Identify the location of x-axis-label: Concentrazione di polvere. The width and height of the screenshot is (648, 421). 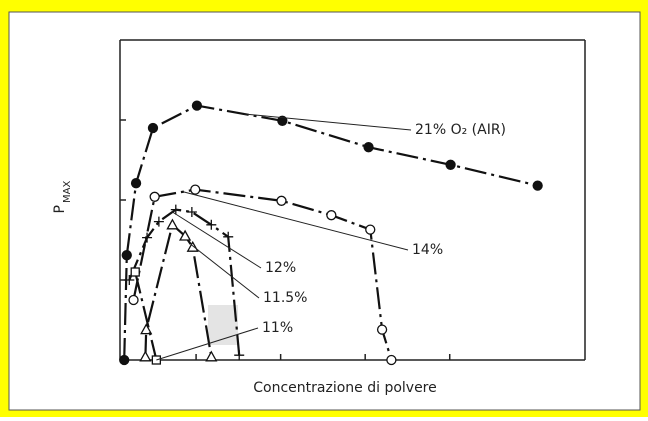
(345, 388).